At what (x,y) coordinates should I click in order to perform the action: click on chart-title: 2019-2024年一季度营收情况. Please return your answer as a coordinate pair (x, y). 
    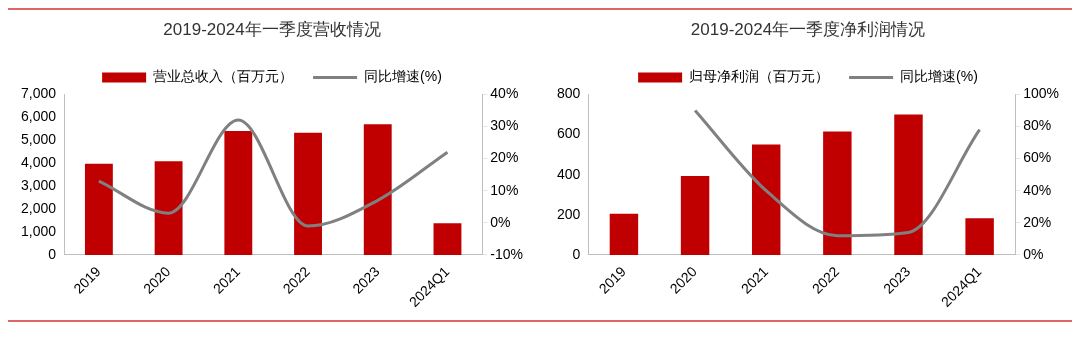
    Looking at the image, I should click on (272, 29).